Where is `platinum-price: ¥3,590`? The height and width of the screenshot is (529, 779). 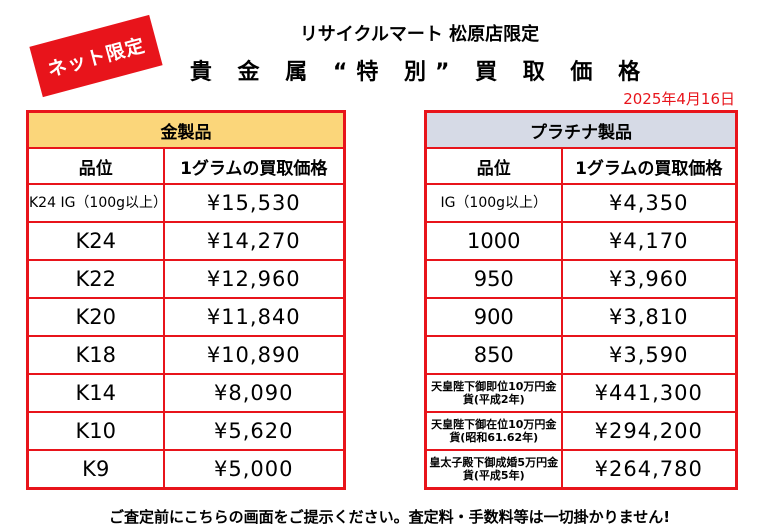 platinum-price: ¥3,590 is located at coordinates (649, 355).